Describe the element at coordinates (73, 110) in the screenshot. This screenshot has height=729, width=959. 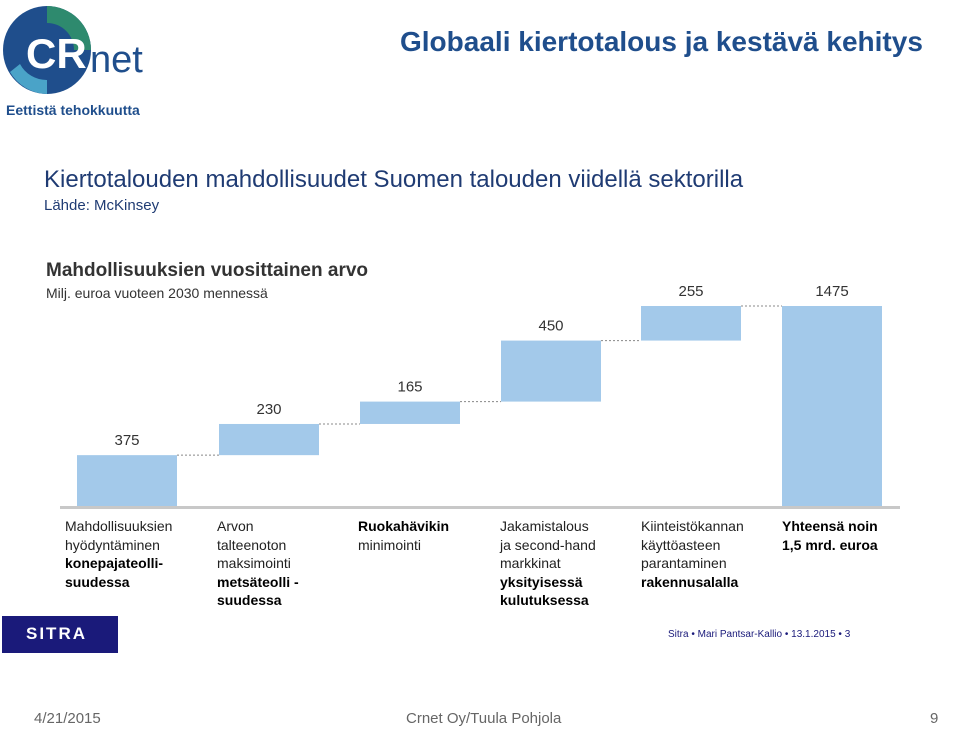
I see `tagline: Eettistä tehokkuutta` at that location.